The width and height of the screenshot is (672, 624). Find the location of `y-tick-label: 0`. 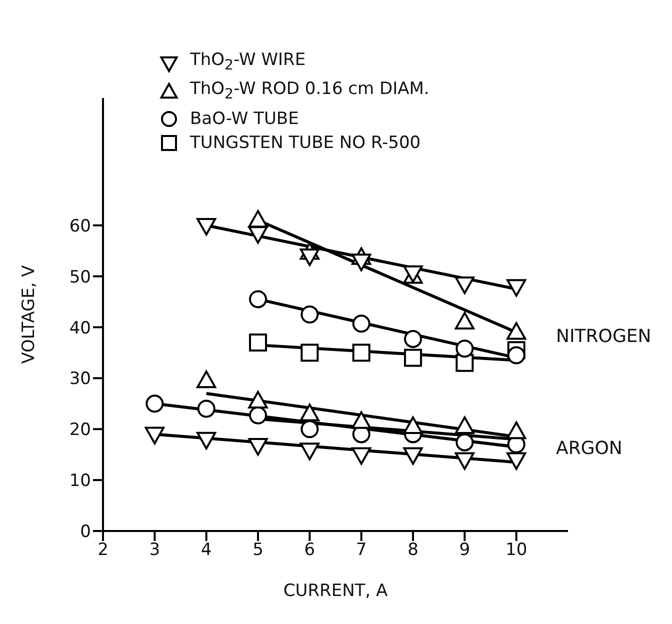

y-tick-label: 0 is located at coordinates (85, 532).